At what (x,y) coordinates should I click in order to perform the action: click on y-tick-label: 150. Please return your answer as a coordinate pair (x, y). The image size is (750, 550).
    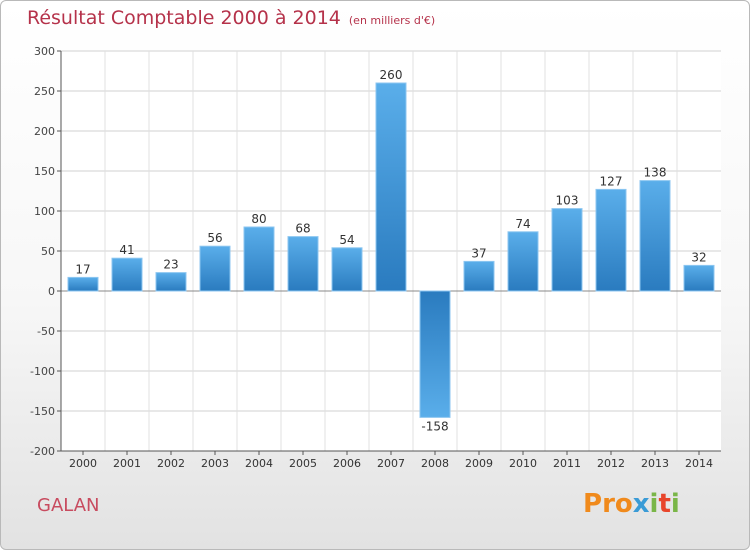
    Looking at the image, I should click on (44, 171).